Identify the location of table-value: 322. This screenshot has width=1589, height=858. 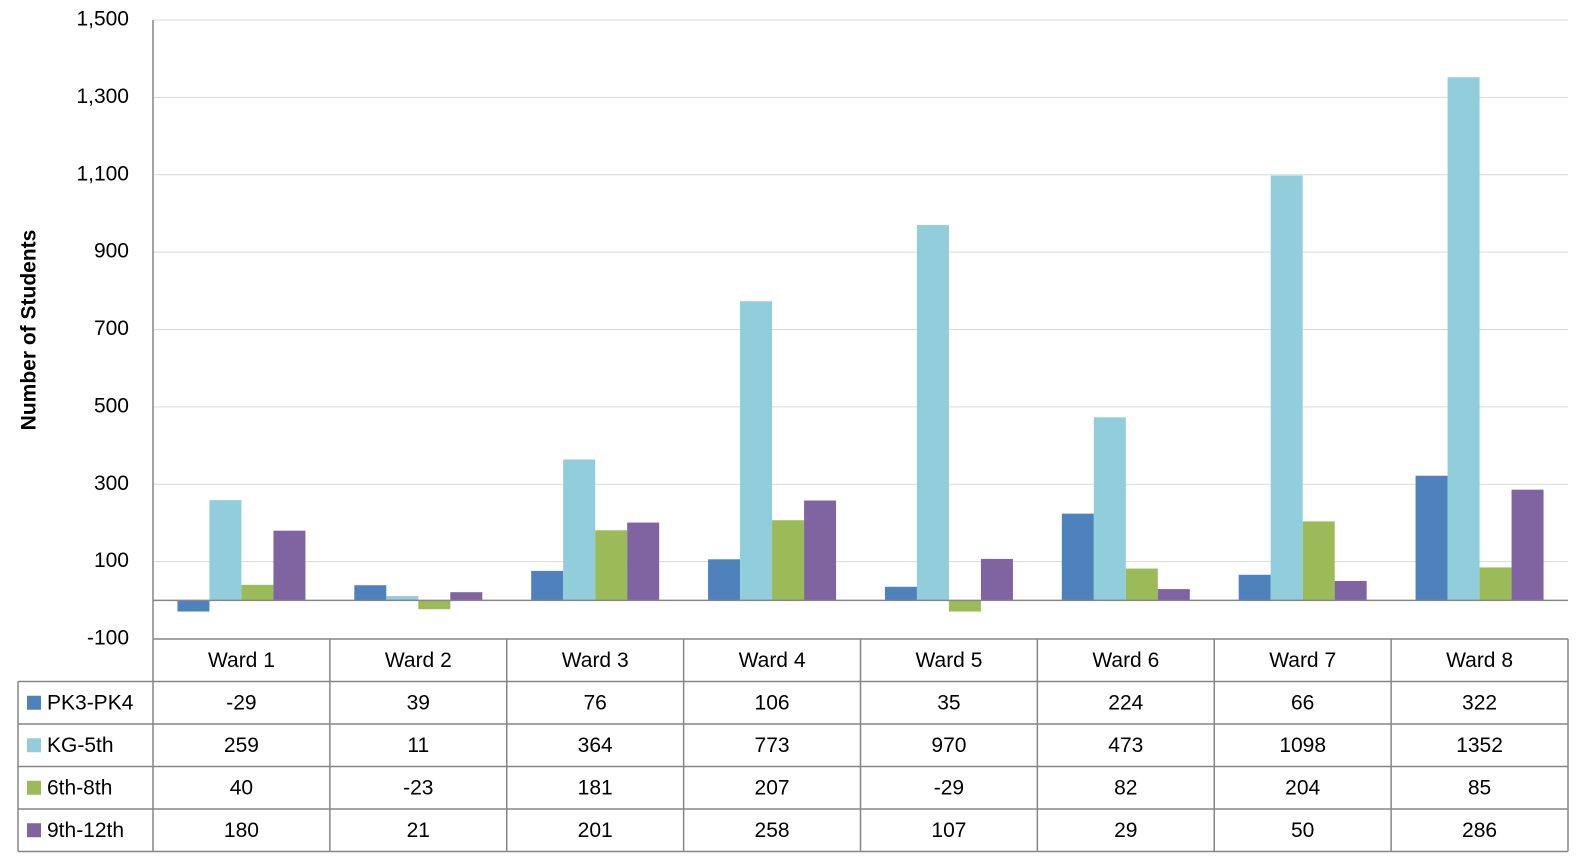
(1479, 702).